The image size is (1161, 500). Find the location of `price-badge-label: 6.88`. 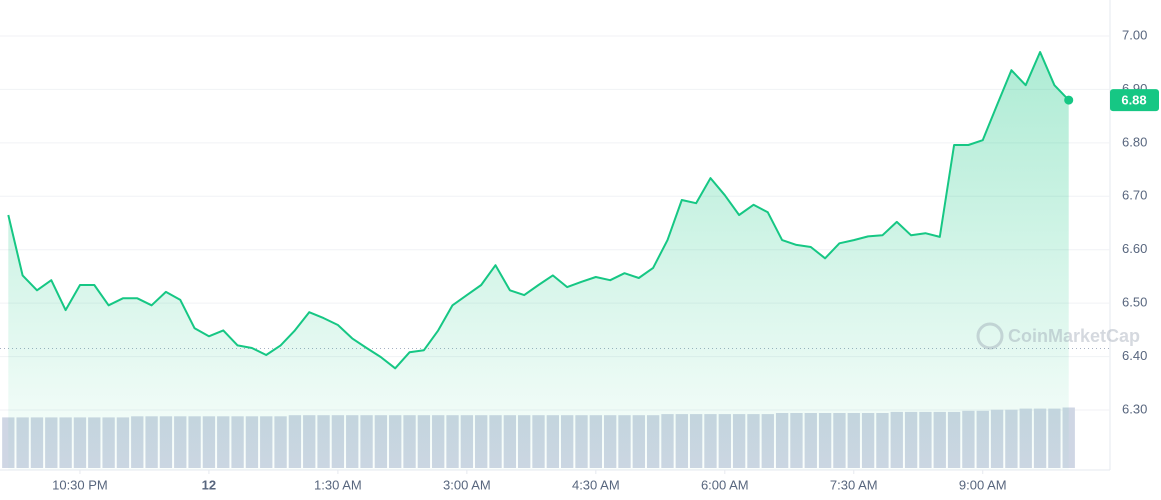

price-badge-label: 6.88 is located at coordinates (1133, 100).